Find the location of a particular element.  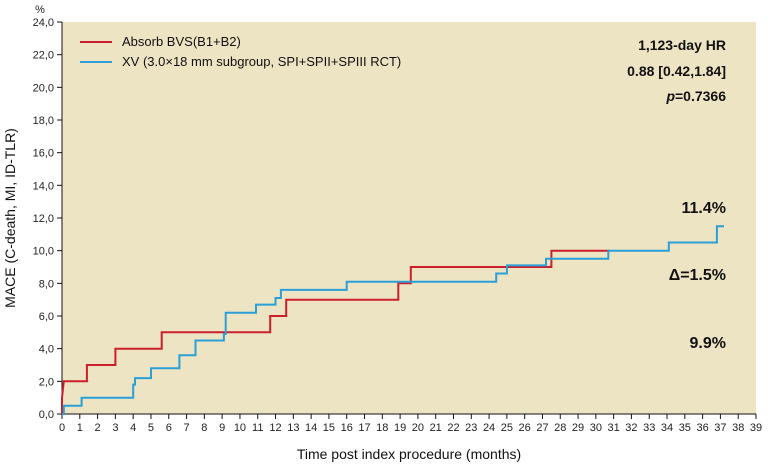

y-tick-label: 2,0 is located at coordinates (46, 382).